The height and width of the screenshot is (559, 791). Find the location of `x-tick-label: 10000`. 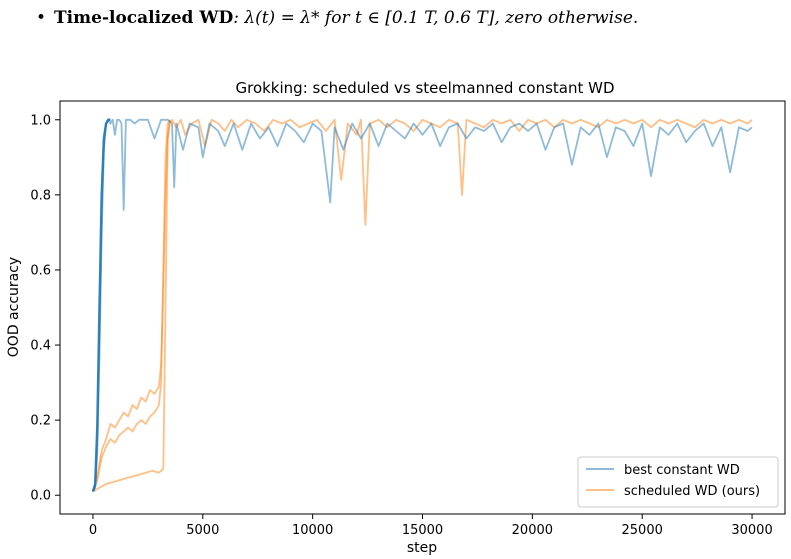

x-tick-label: 10000 is located at coordinates (312, 530).